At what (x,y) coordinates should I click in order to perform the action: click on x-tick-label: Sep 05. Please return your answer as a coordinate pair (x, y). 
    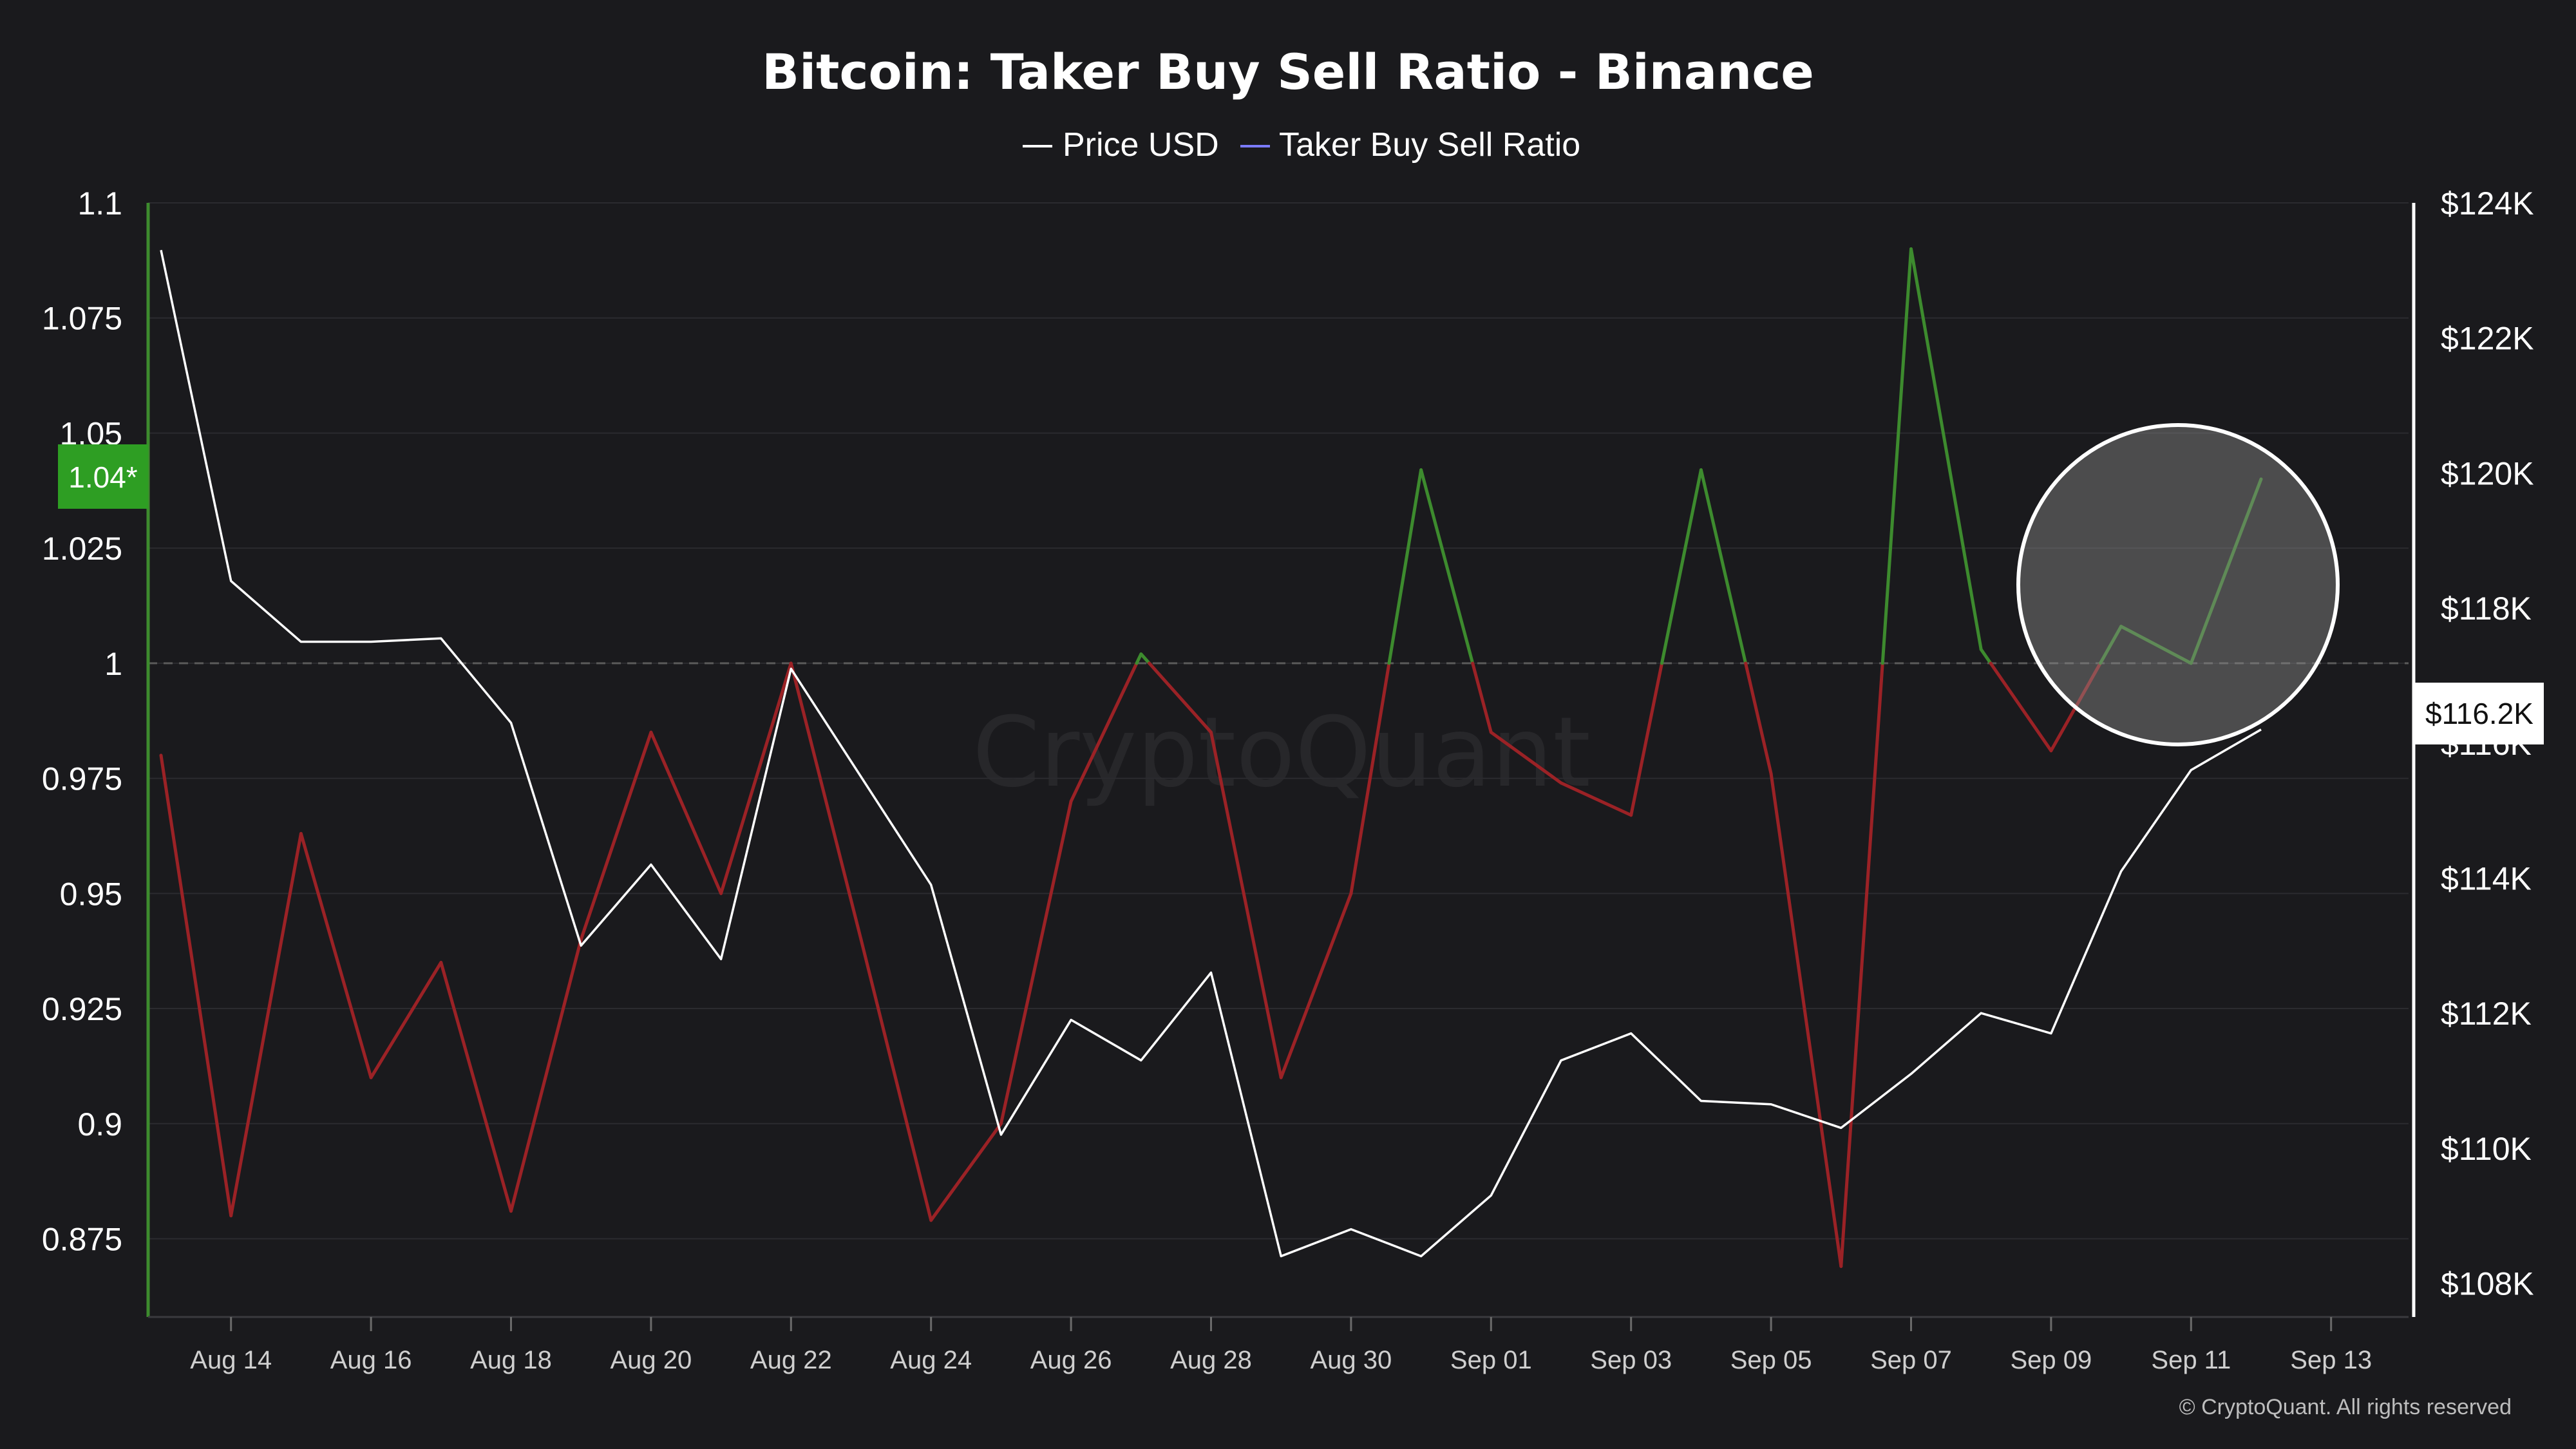
    Looking at the image, I should click on (1771, 1360).